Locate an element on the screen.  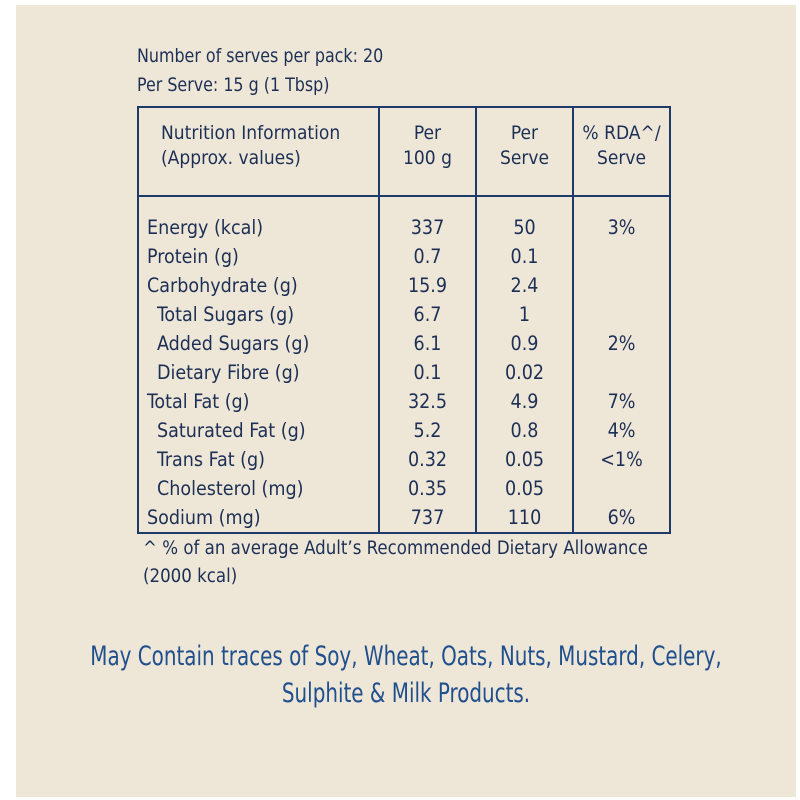
header-nutrition-information: Nutrition Information (Approx. values) is located at coordinates (258, 152).